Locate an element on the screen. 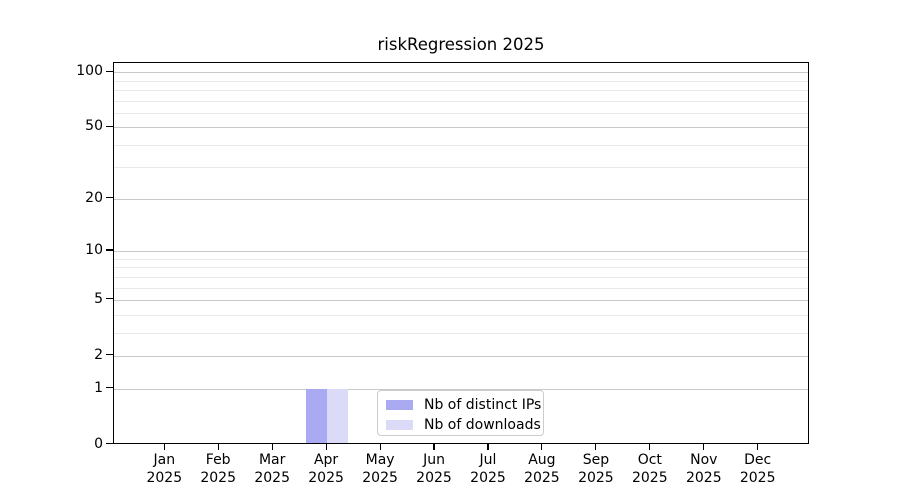 The image size is (900, 500). x-tick-label-jul: Jul 2025 is located at coordinates (488, 468).